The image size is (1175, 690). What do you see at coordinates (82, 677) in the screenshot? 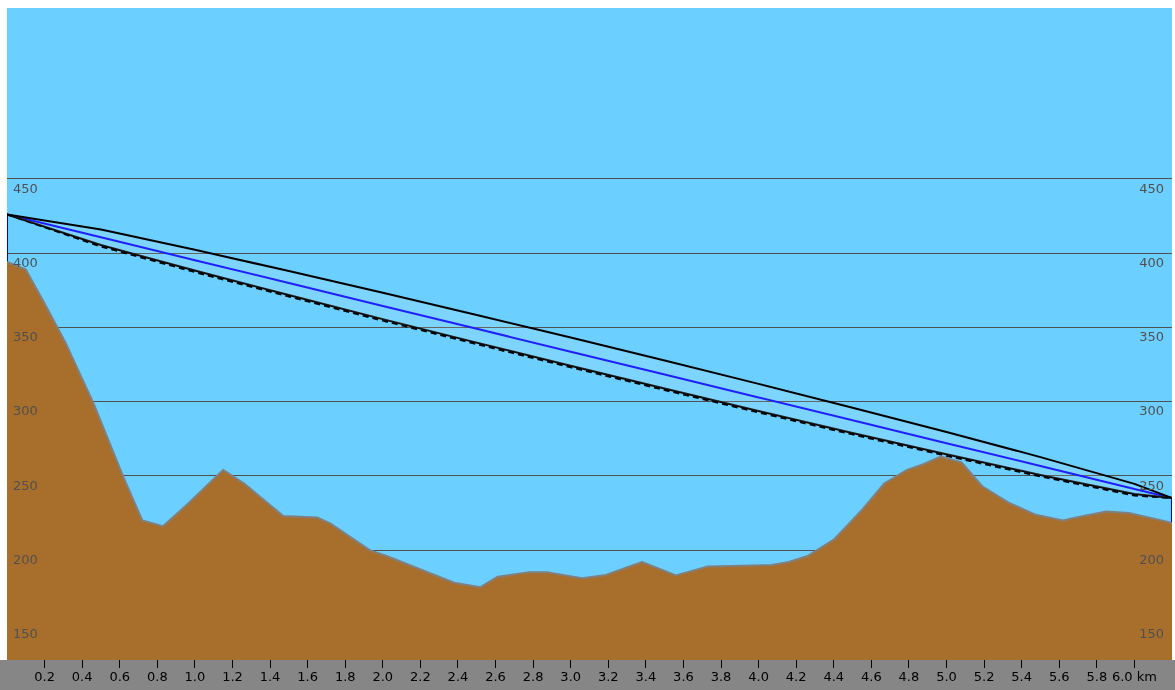
I see `x-tick-label: 0.4` at bounding box center [82, 677].